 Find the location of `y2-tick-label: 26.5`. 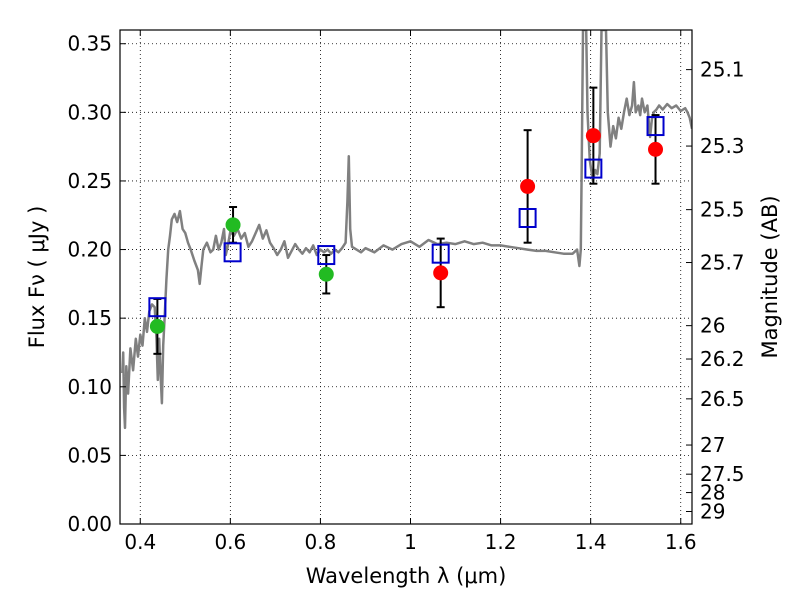

y2-tick-label: 26.5 is located at coordinates (722, 399).